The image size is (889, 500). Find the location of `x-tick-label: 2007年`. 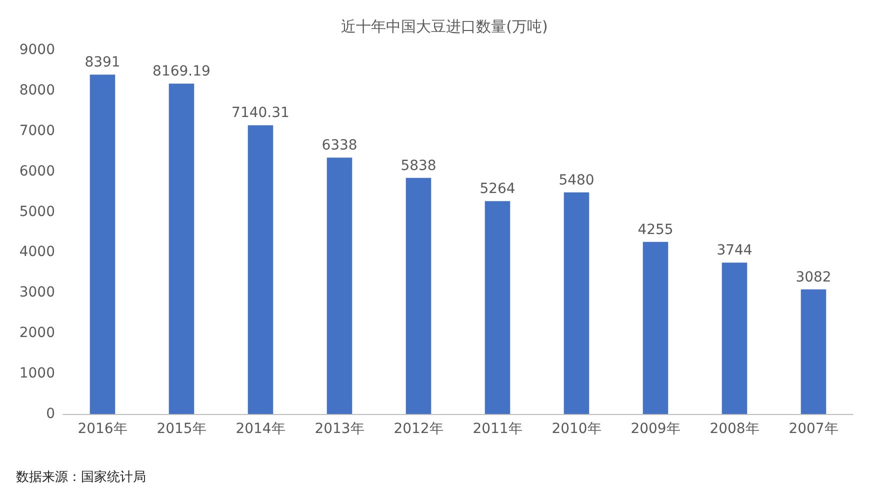

x-tick-label: 2007年 is located at coordinates (813, 429).